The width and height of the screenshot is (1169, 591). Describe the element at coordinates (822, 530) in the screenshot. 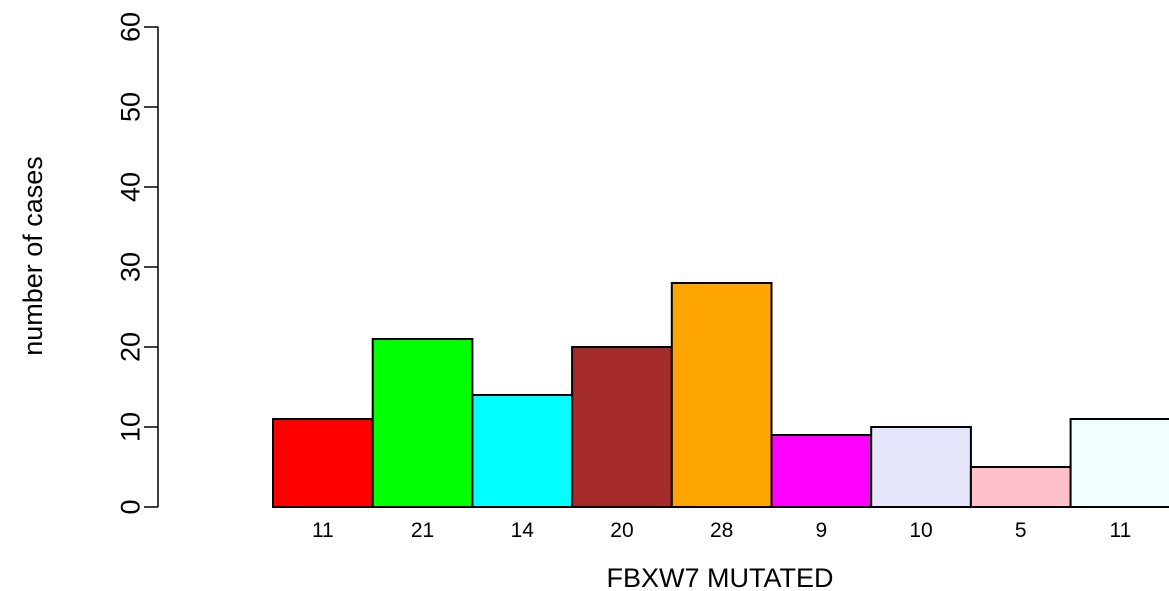

I see `x-tick-label: 9` at that location.